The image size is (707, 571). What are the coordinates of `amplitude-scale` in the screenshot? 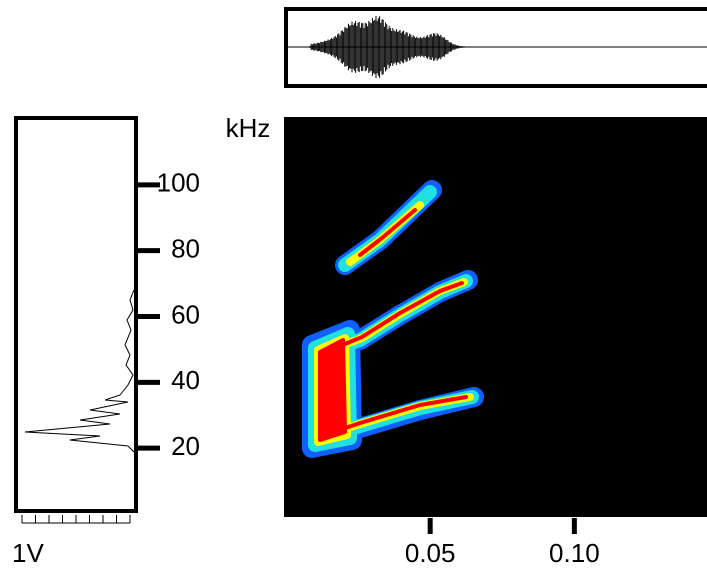 It's located at (76, 519).